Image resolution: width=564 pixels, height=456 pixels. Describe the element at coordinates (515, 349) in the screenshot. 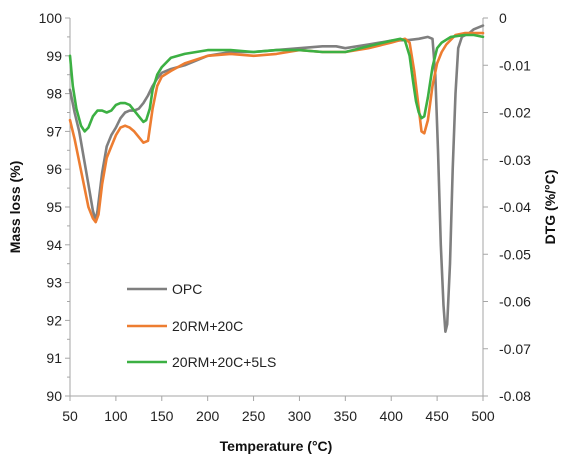

I see `y2-tick-label: -0.07` at that location.